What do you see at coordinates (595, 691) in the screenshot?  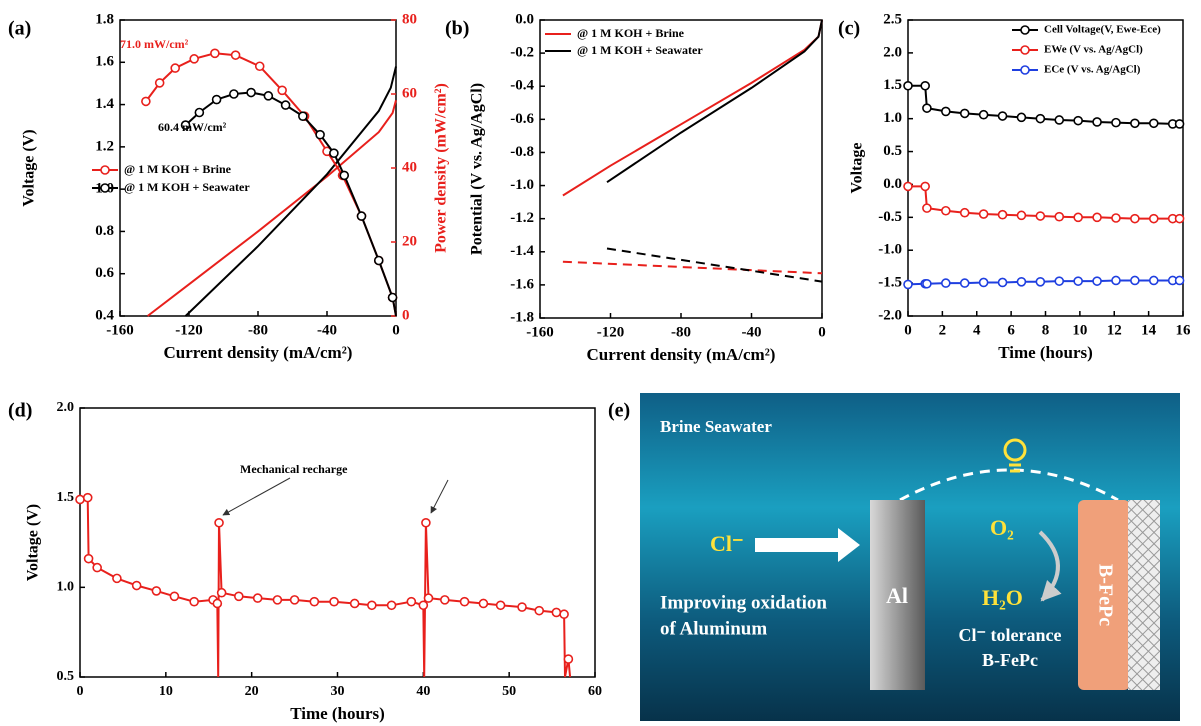 I see `x-tick-label: 60` at bounding box center [595, 691].